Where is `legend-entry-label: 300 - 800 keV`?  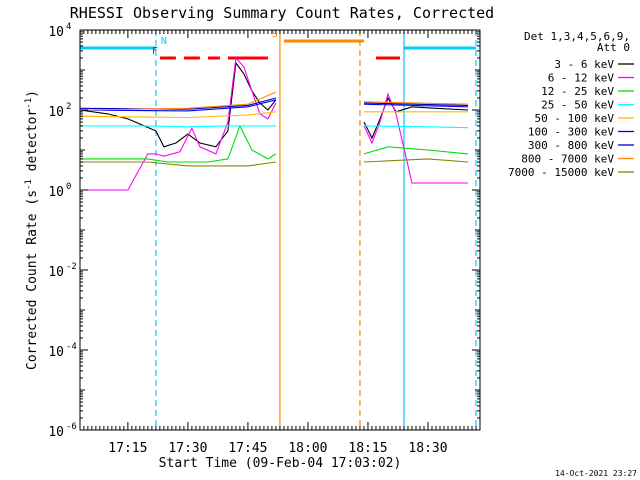 legend-entry-label: 300 - 800 keV is located at coordinates (571, 145).